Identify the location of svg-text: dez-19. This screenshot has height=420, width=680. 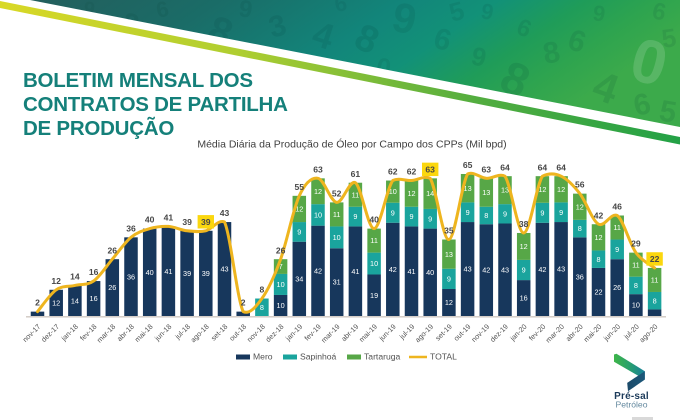
(499, 333).